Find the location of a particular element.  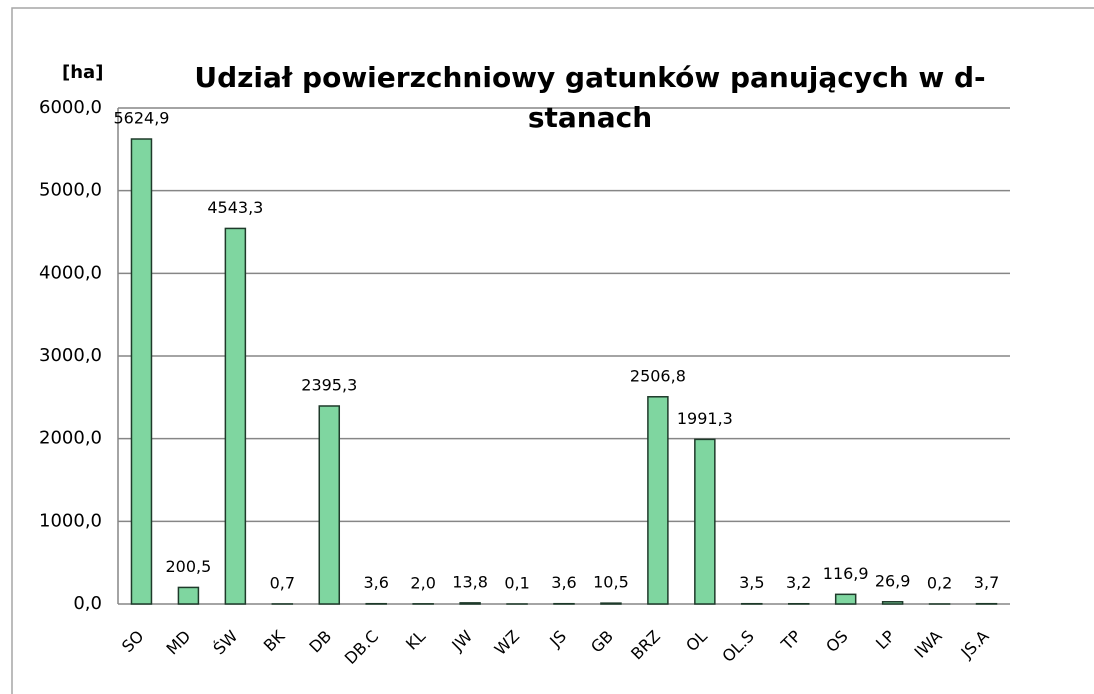

data-label: 0,1 is located at coordinates (516, 582).